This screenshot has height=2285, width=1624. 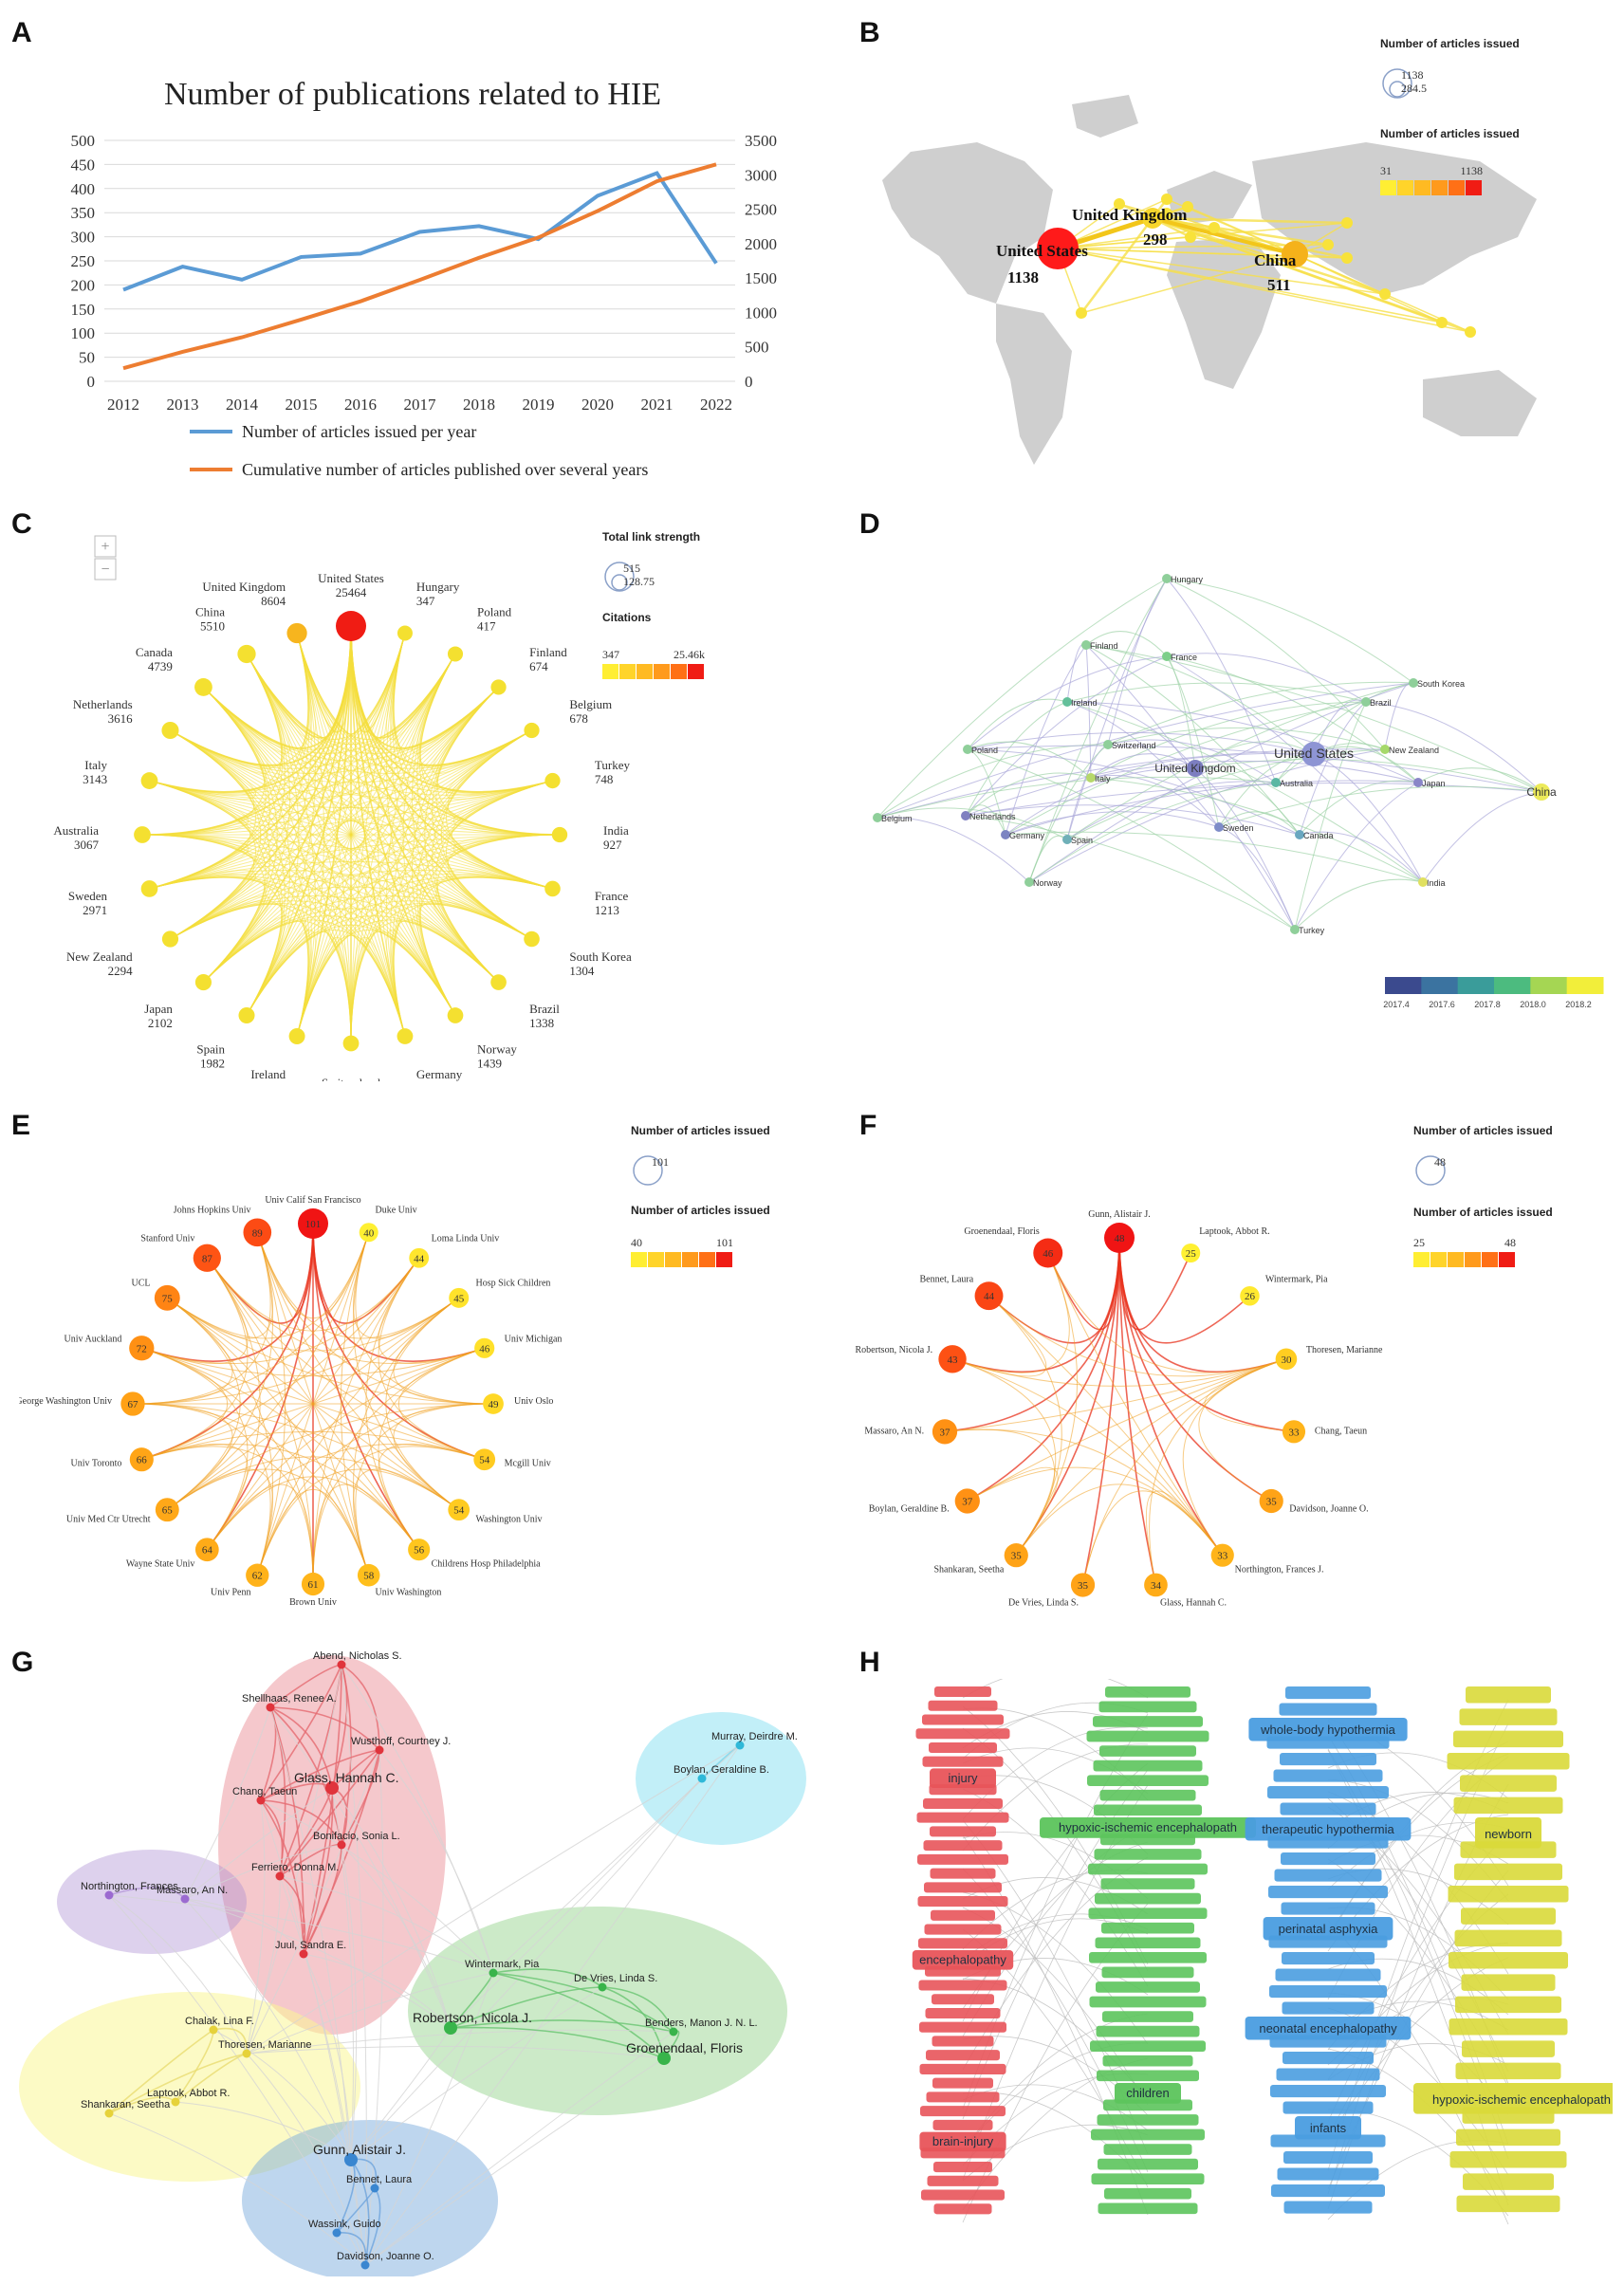 What do you see at coordinates (487, 1565) in the screenshot?
I see `chord-node-label-childrens-hosp-philadelphia: Childrens Hosp Philadelphia` at bounding box center [487, 1565].